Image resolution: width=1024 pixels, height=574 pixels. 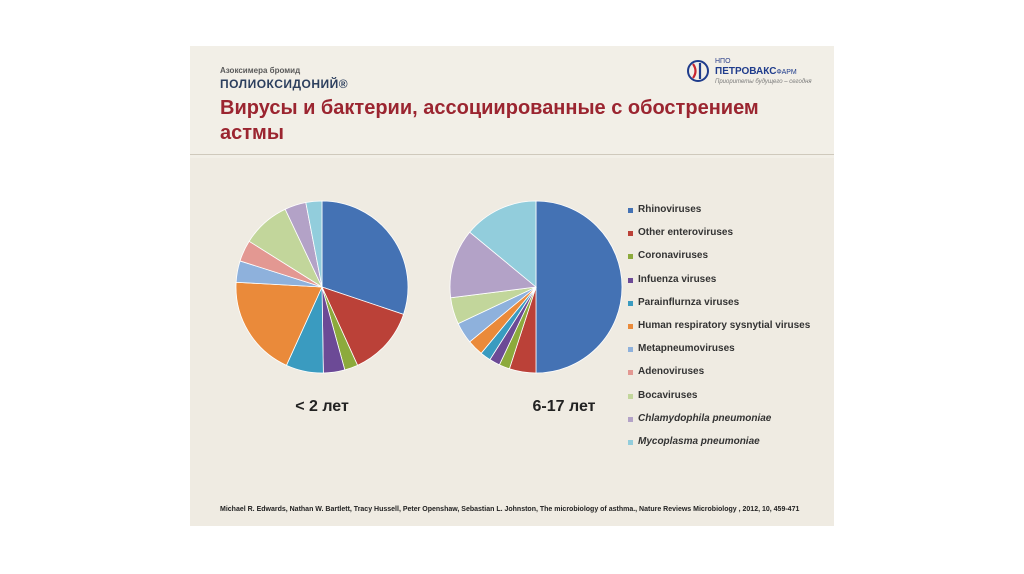 I want to click on brand-subtitle: Азоксимера бромид, so click(x=260, y=70).